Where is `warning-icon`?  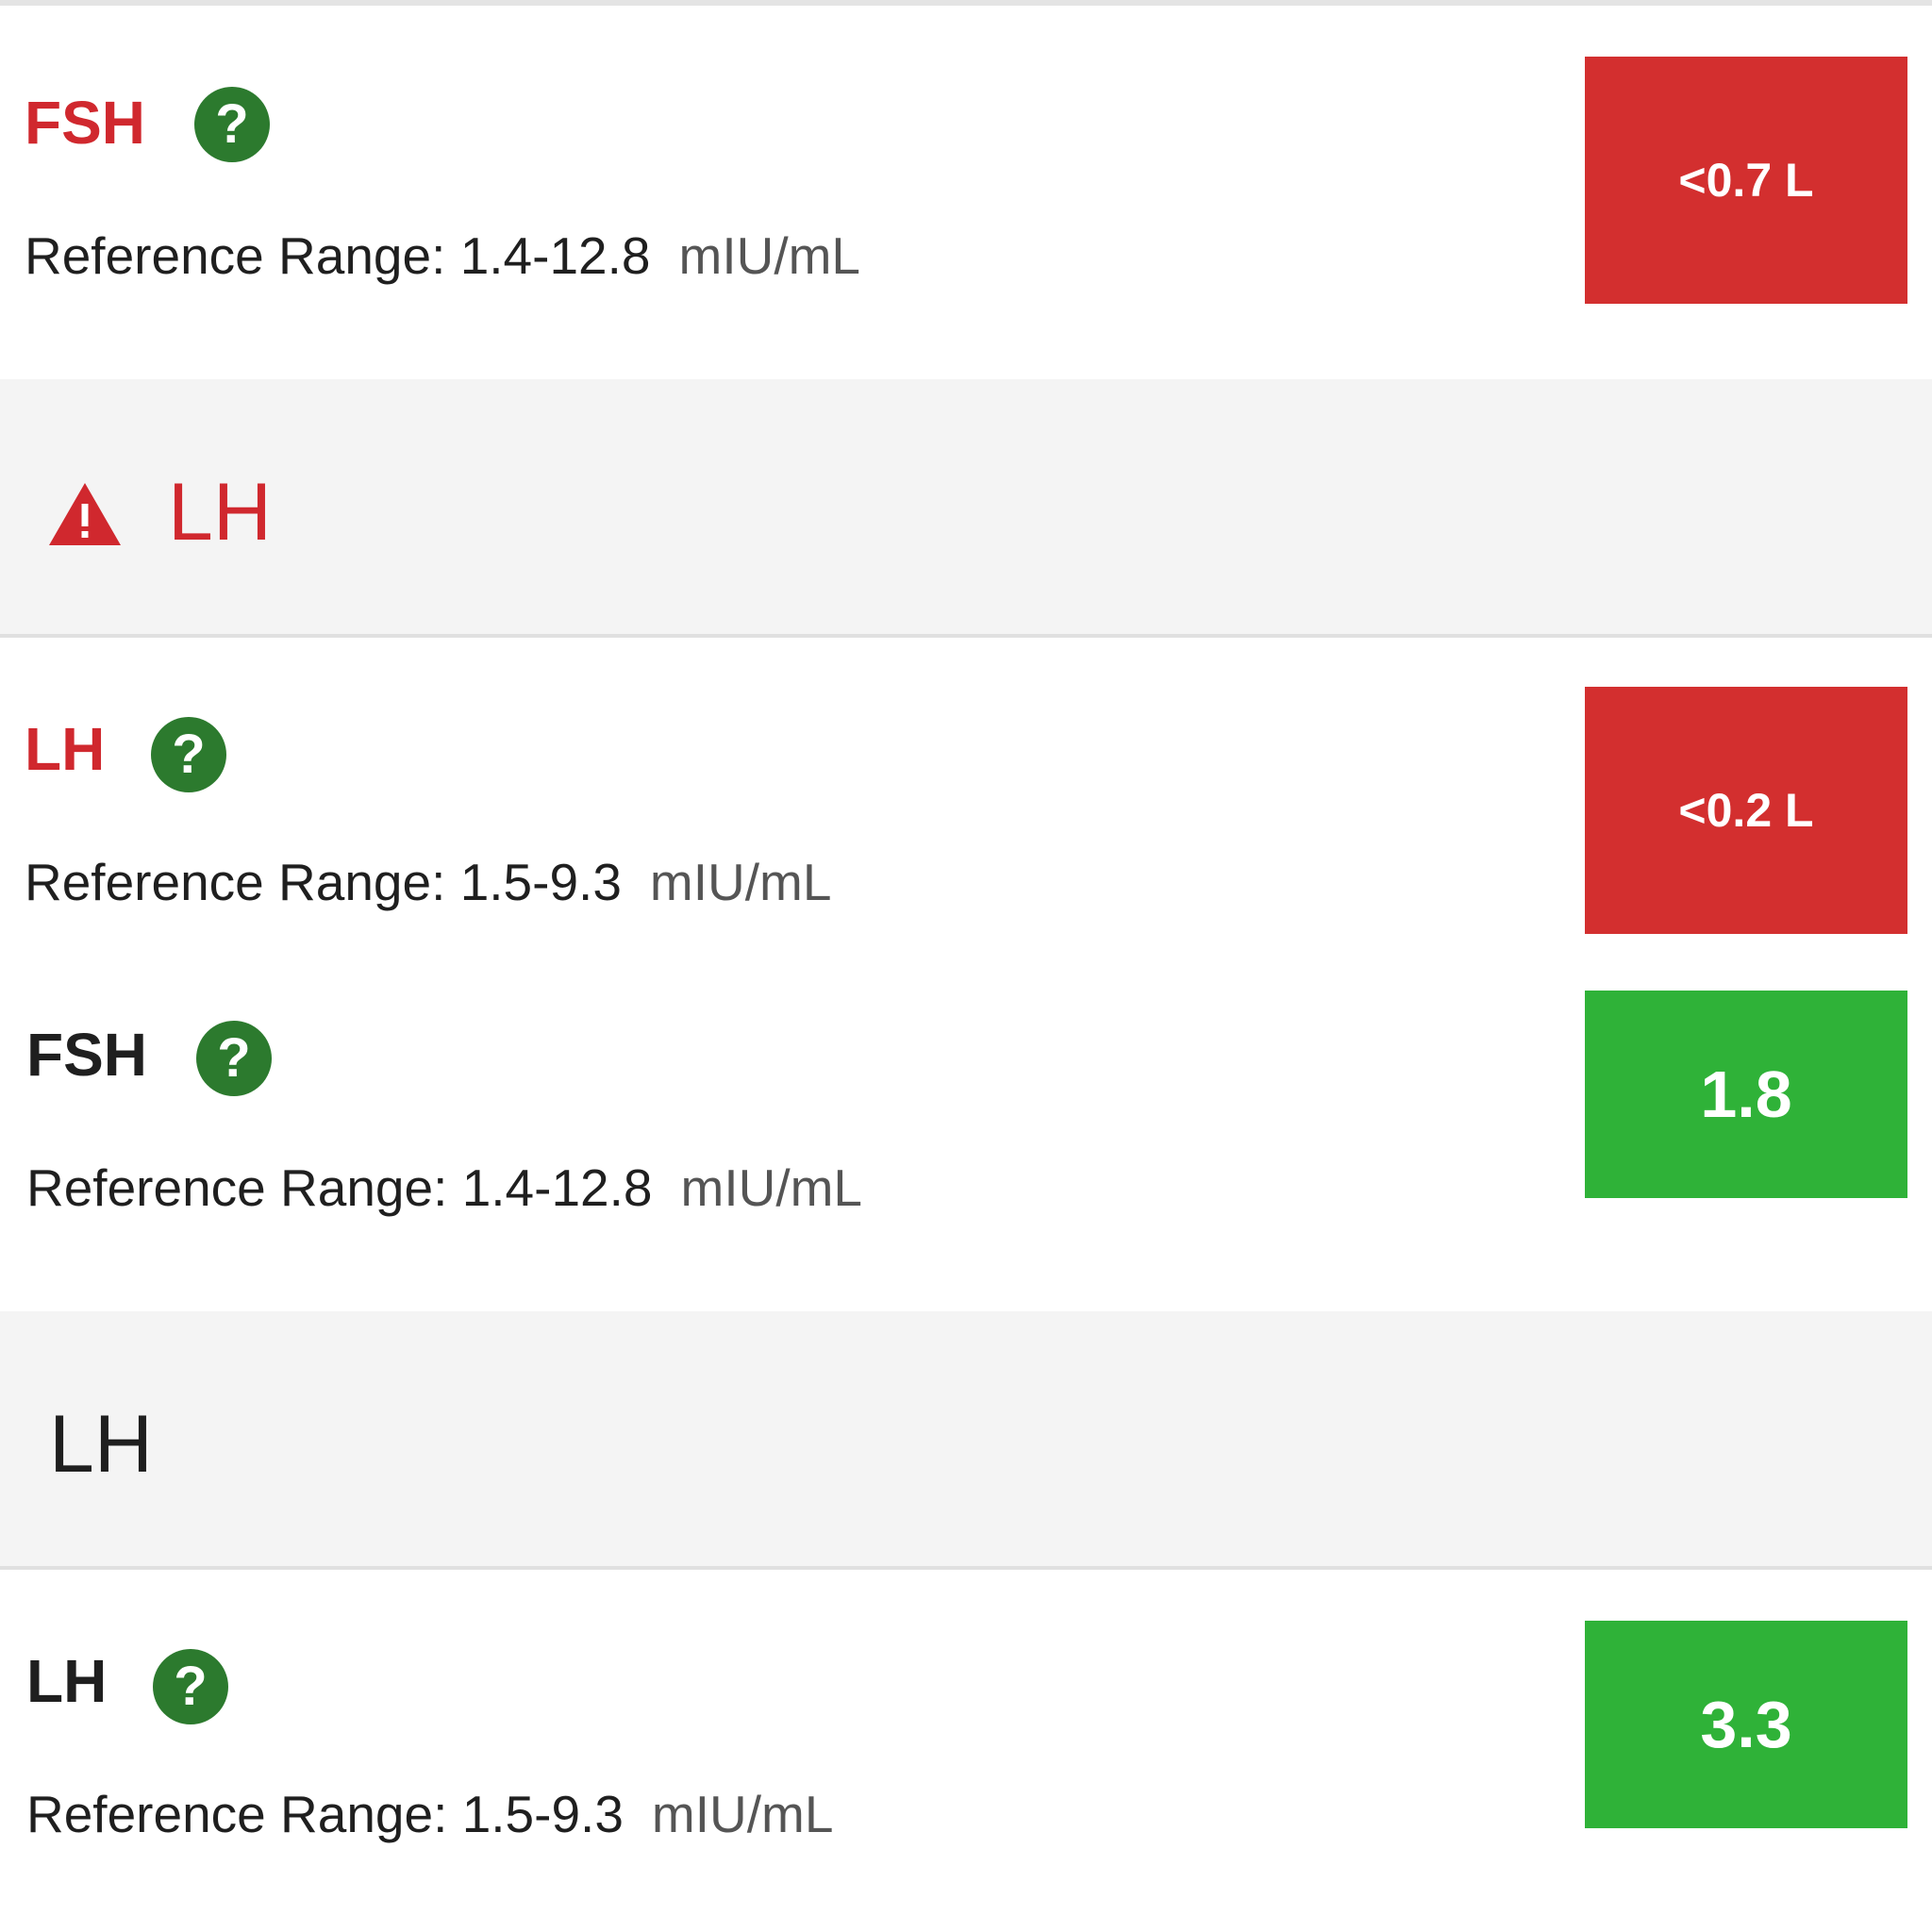 warning-icon is located at coordinates (85, 514).